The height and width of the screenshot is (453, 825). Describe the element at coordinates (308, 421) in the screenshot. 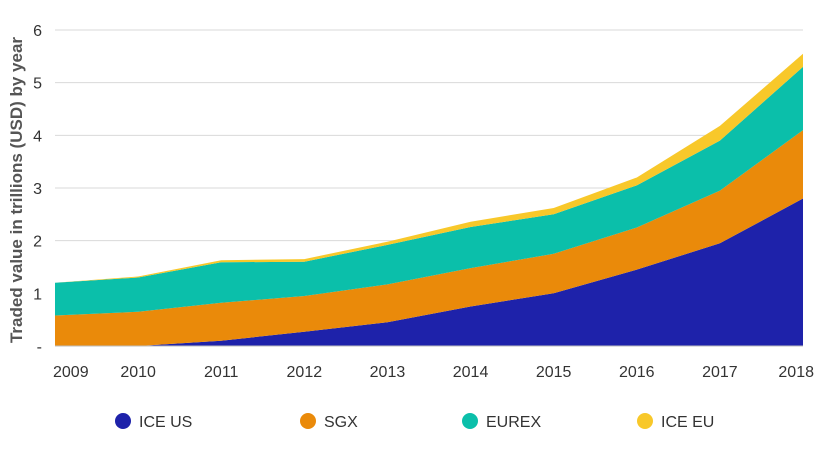

I see `legend-swatch-sgx` at that location.